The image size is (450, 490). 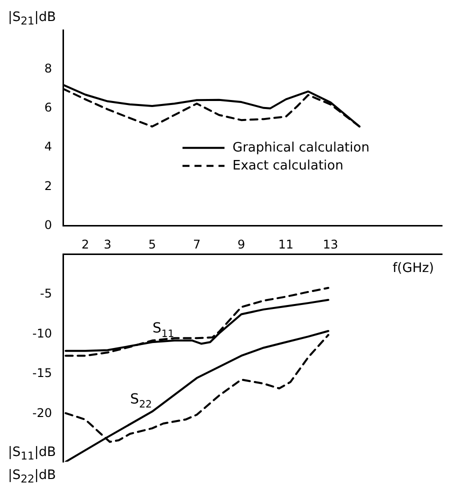 I want to click on y-tick-label: 2, so click(x=48, y=185).